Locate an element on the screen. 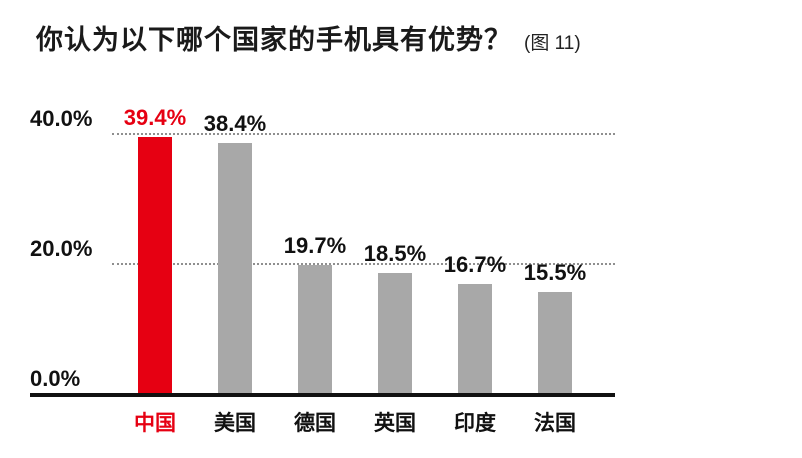  bar-美国 is located at coordinates (235, 268).